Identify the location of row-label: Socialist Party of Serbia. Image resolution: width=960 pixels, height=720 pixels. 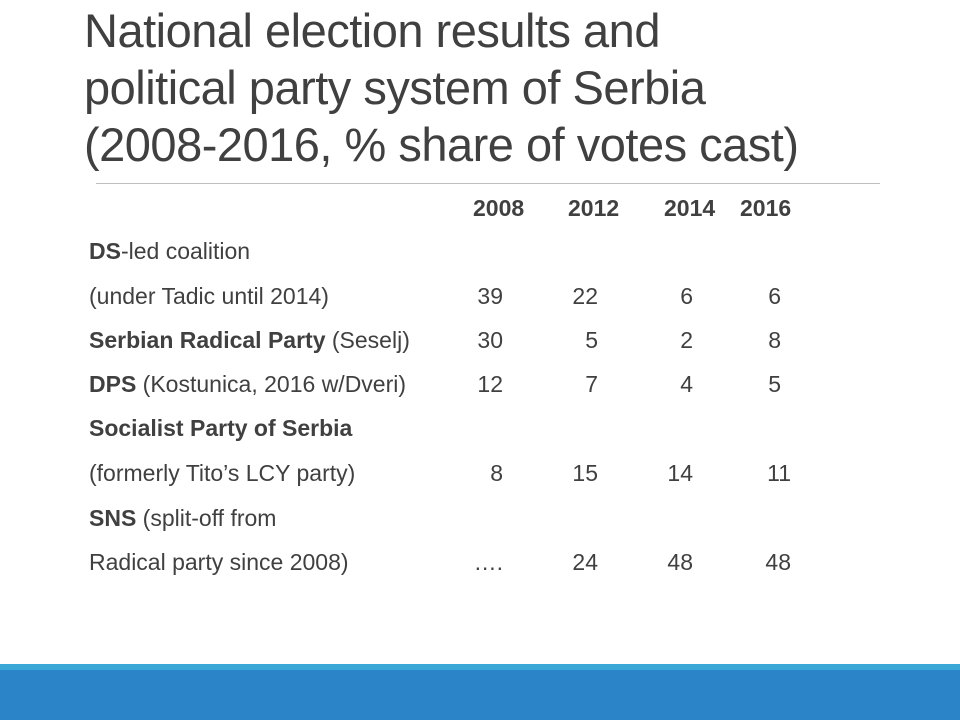
(220, 428).